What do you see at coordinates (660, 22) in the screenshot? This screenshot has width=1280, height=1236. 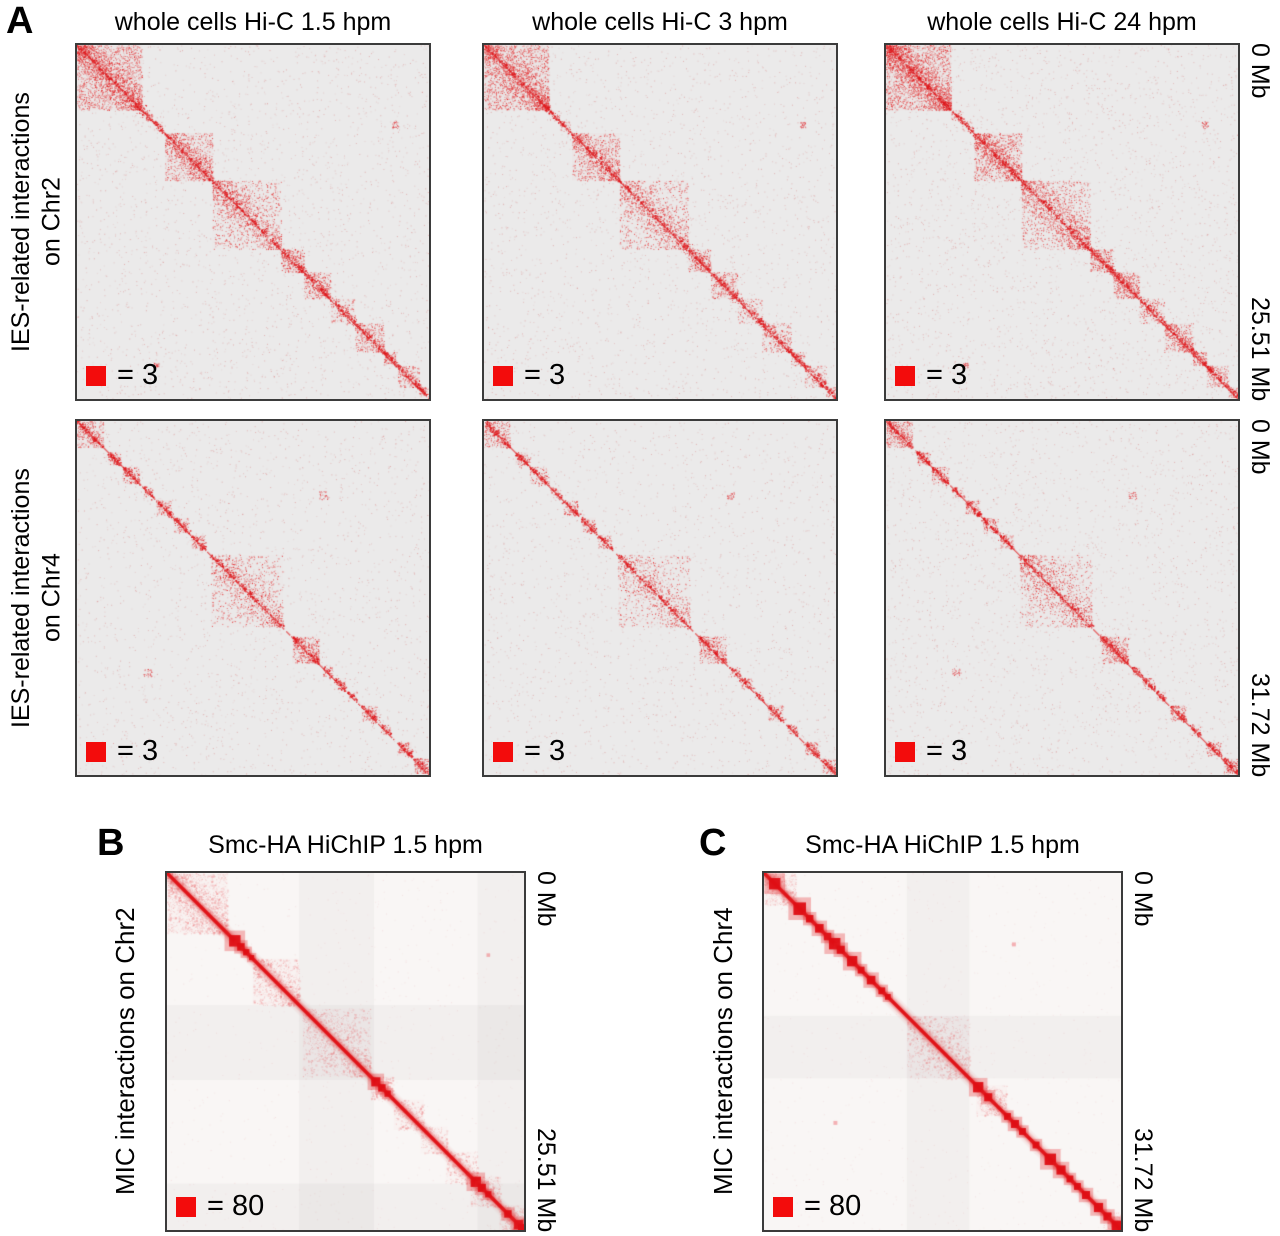 I see `panel-a-col2-title: whole cells Hi-C 3 hpm` at bounding box center [660, 22].